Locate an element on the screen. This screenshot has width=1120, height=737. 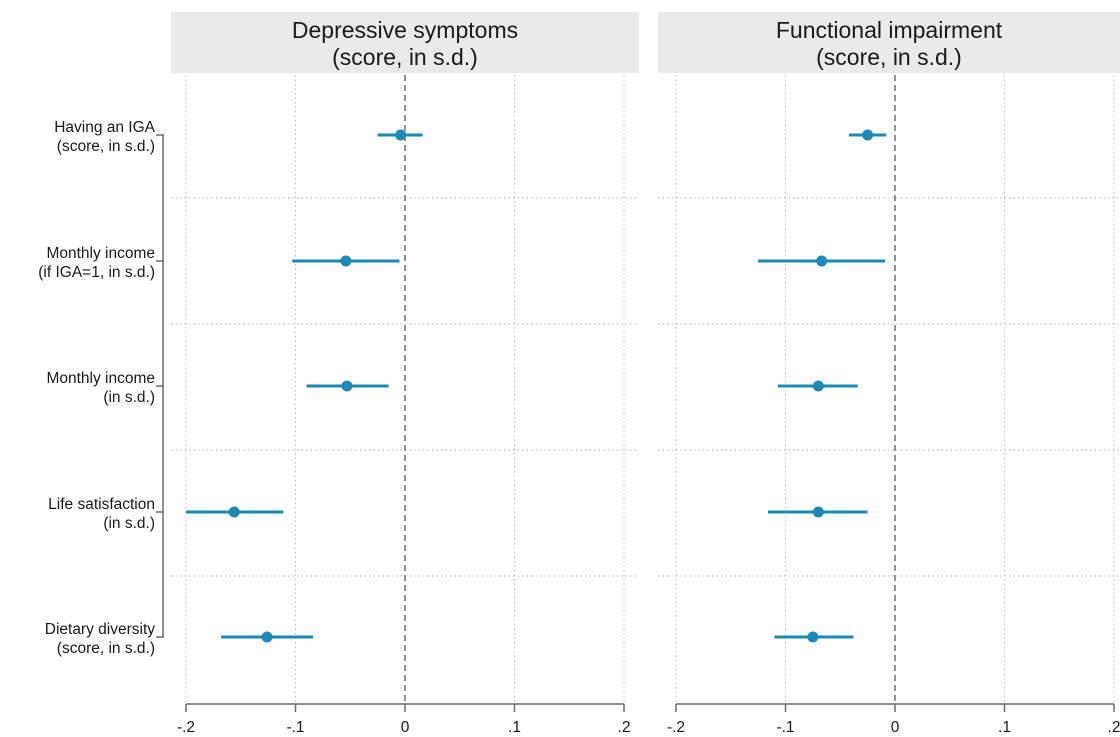
row-label-line: Life satisfaction is located at coordinates (101, 504).